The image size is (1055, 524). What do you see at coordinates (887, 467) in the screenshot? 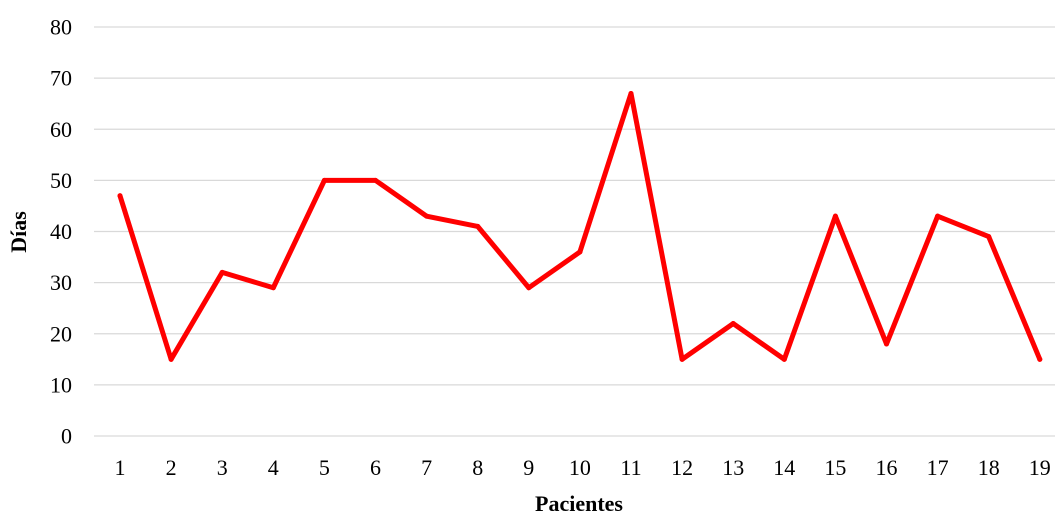
I see `x-tick-label: 16` at bounding box center [887, 467].